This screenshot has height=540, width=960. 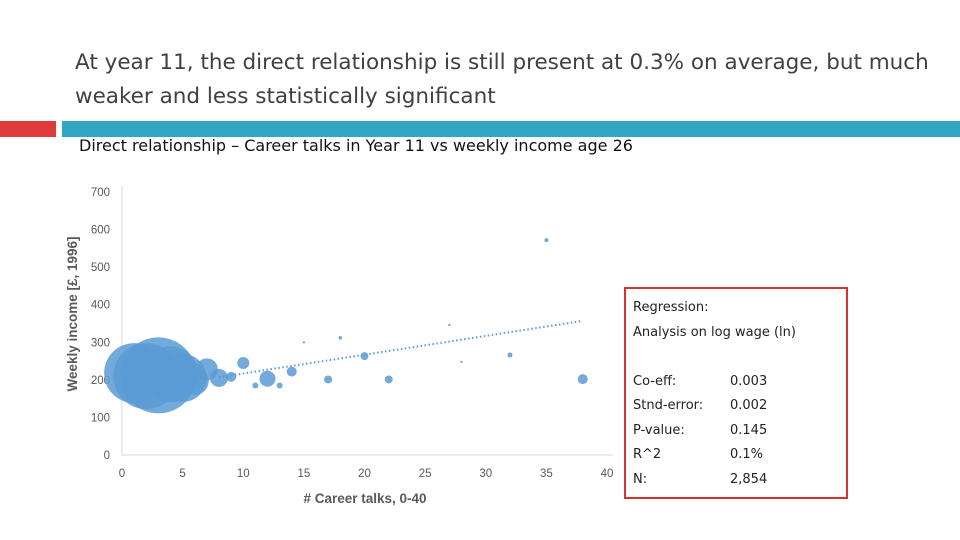 I want to click on x-tick-label: 40, so click(x=607, y=474).